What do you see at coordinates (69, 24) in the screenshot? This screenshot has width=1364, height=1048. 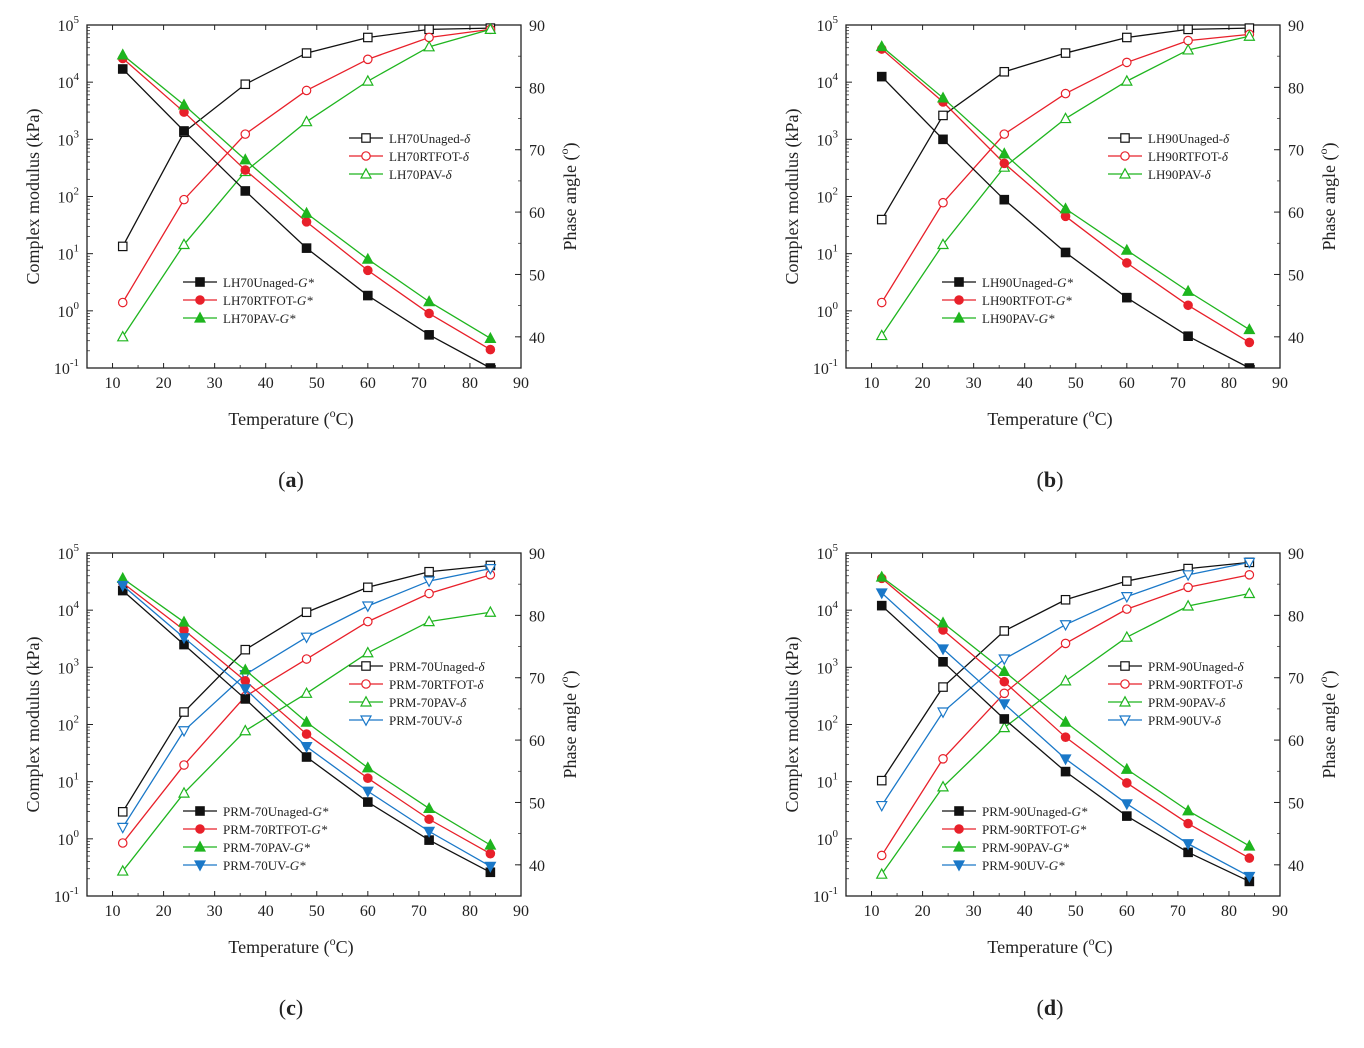 I see `y-left-tick-label: 10⁵` at bounding box center [69, 24].